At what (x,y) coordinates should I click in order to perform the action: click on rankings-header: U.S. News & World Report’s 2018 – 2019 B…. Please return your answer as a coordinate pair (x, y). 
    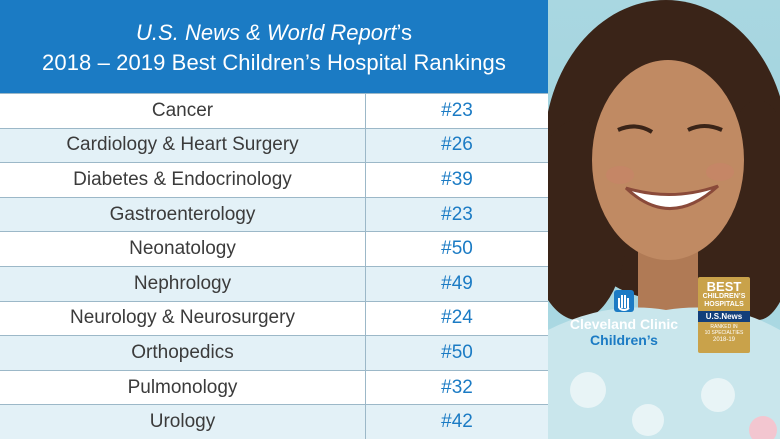
    Looking at the image, I should click on (274, 46).